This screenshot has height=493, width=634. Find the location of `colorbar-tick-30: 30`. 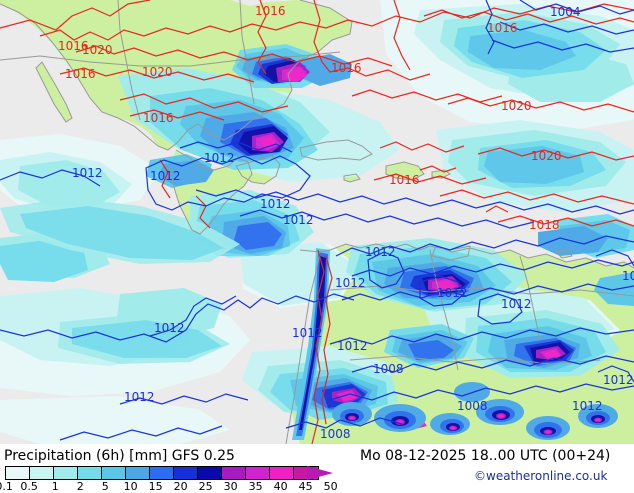

colorbar-tick-30: 30 is located at coordinates (230, 486).